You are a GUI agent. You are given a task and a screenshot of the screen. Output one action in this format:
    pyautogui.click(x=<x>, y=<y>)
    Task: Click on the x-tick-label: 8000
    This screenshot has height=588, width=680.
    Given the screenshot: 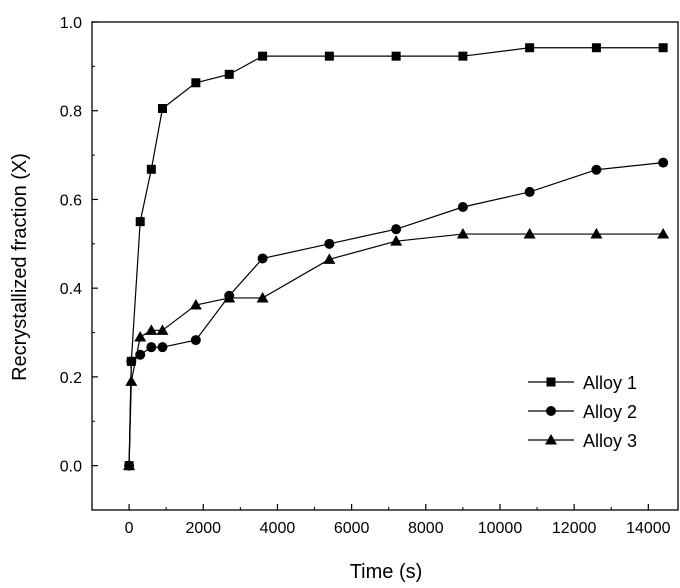 What is the action you would take?
    pyautogui.click(x=426, y=528)
    